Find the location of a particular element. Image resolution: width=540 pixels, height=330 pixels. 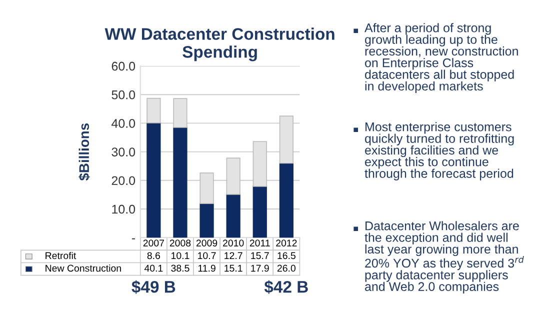

y-tick-label: 20.0 is located at coordinates (124, 181).